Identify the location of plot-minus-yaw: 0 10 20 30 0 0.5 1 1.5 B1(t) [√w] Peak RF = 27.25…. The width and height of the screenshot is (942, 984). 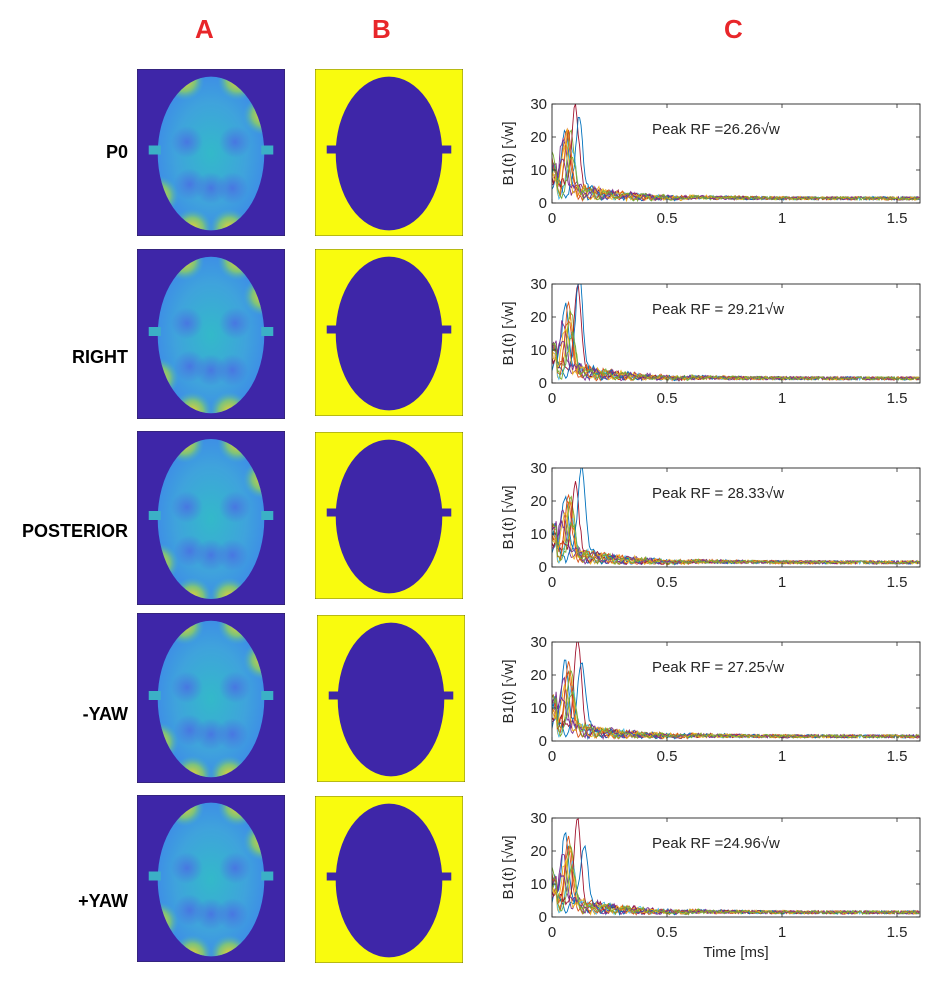
(710, 699).